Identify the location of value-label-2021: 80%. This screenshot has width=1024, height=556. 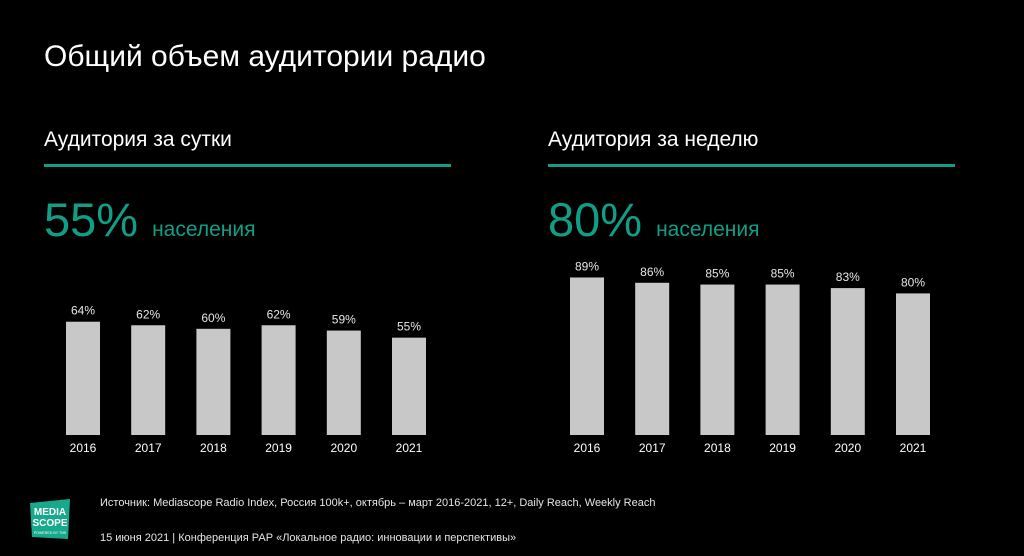
(913, 282).